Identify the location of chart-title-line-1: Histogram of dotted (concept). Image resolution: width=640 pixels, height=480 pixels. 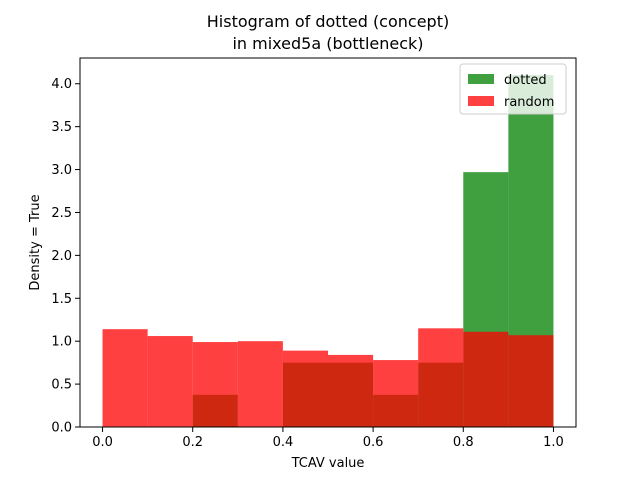
(328, 21).